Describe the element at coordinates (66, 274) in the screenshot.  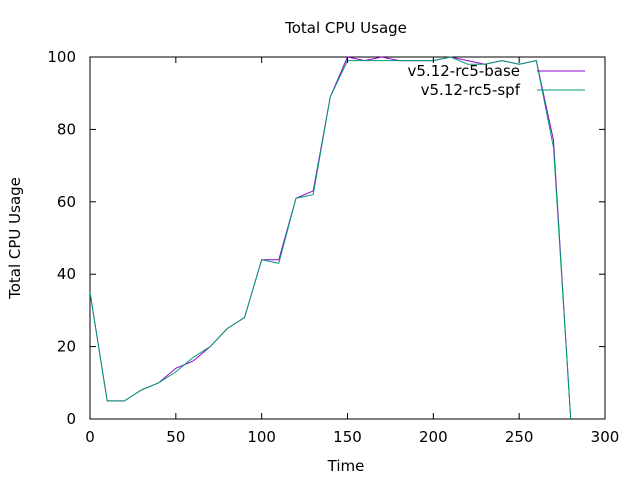
I see `y-tick-label: 40` at that location.